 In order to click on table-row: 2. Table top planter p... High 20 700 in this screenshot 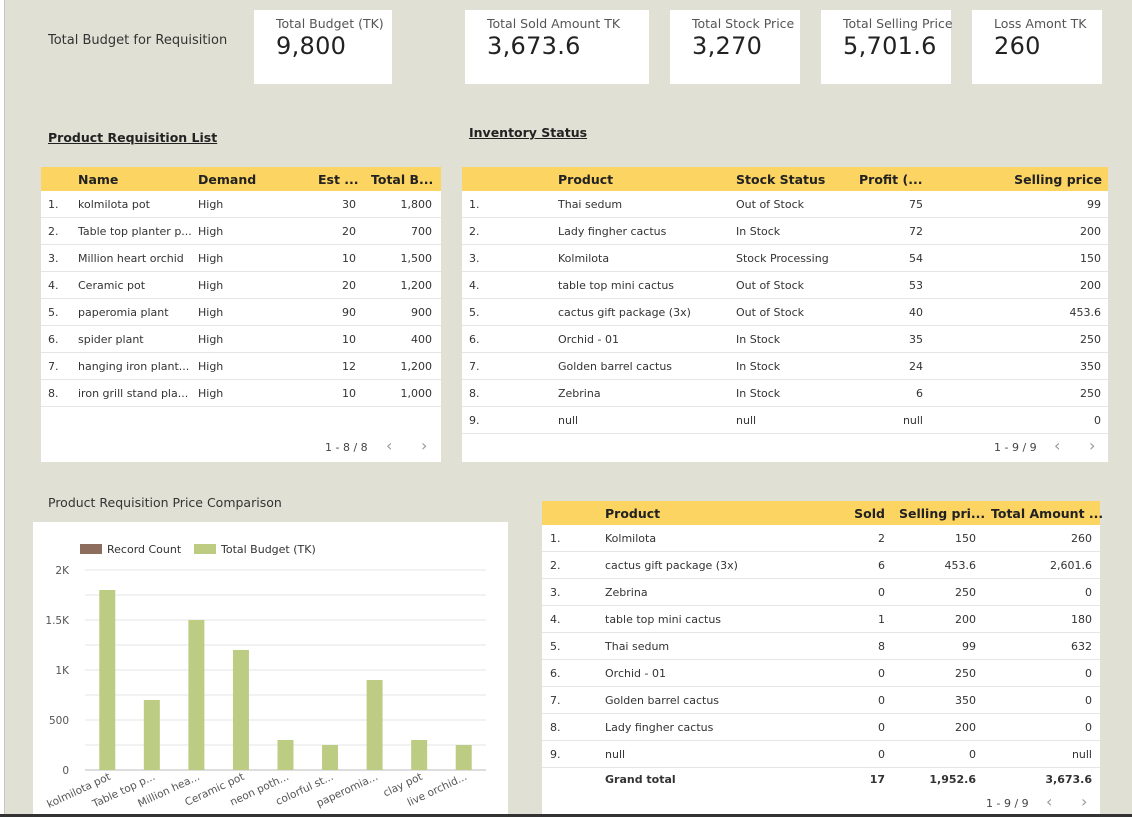, I will do `click(241, 231)`.